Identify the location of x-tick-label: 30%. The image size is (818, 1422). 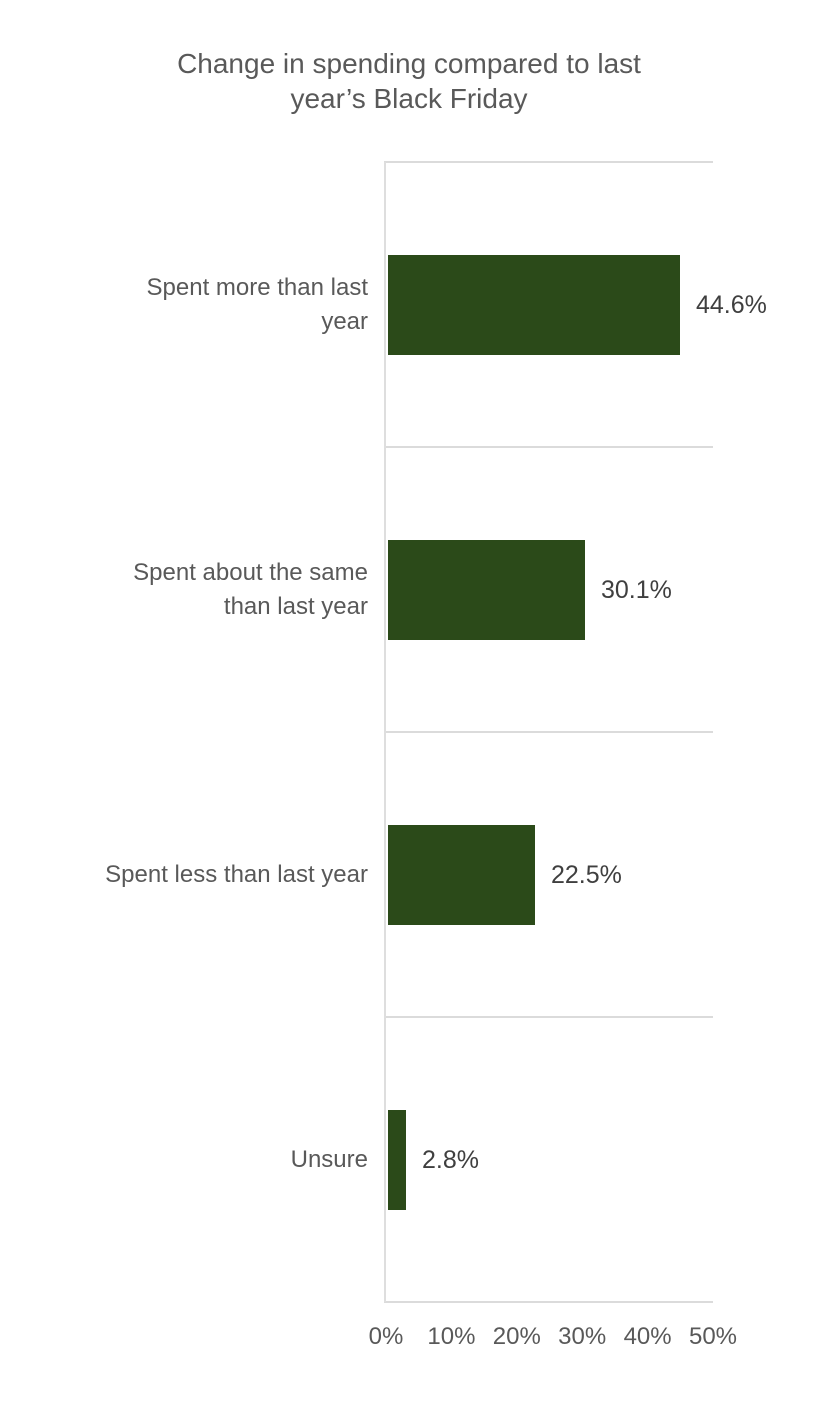
(582, 1336).